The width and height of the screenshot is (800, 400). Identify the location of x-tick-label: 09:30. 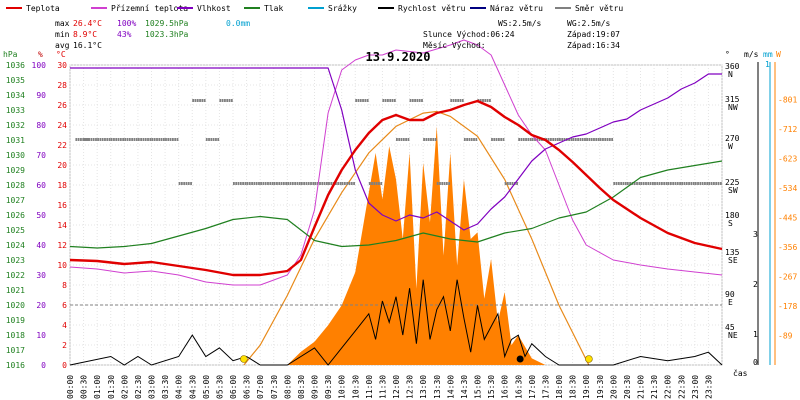
(328, 387).